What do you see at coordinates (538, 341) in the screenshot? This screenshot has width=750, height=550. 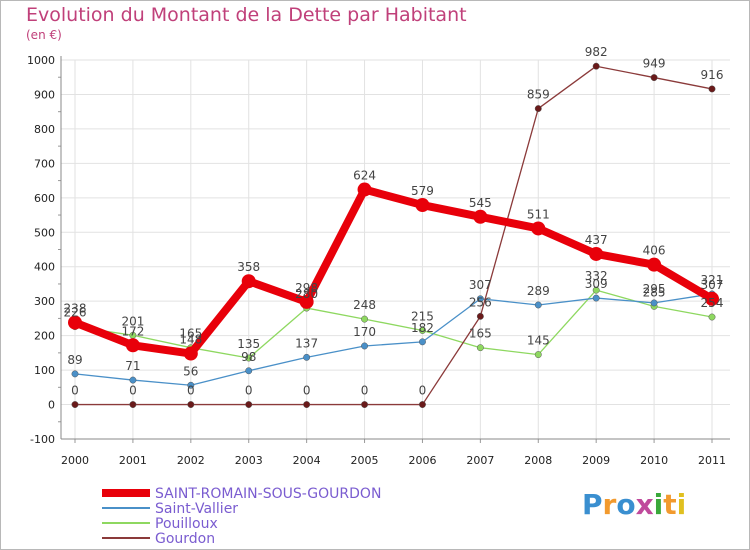 I see `data-label: 145` at bounding box center [538, 341].